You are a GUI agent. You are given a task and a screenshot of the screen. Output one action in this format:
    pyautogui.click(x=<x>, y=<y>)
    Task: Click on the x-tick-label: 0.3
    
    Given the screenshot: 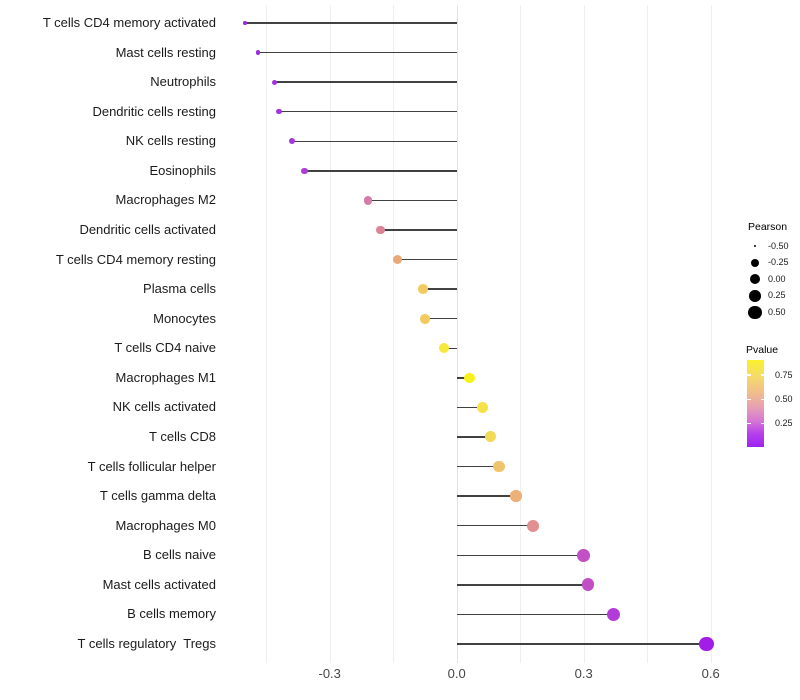 What is the action you would take?
    pyautogui.click(x=583, y=673)
    